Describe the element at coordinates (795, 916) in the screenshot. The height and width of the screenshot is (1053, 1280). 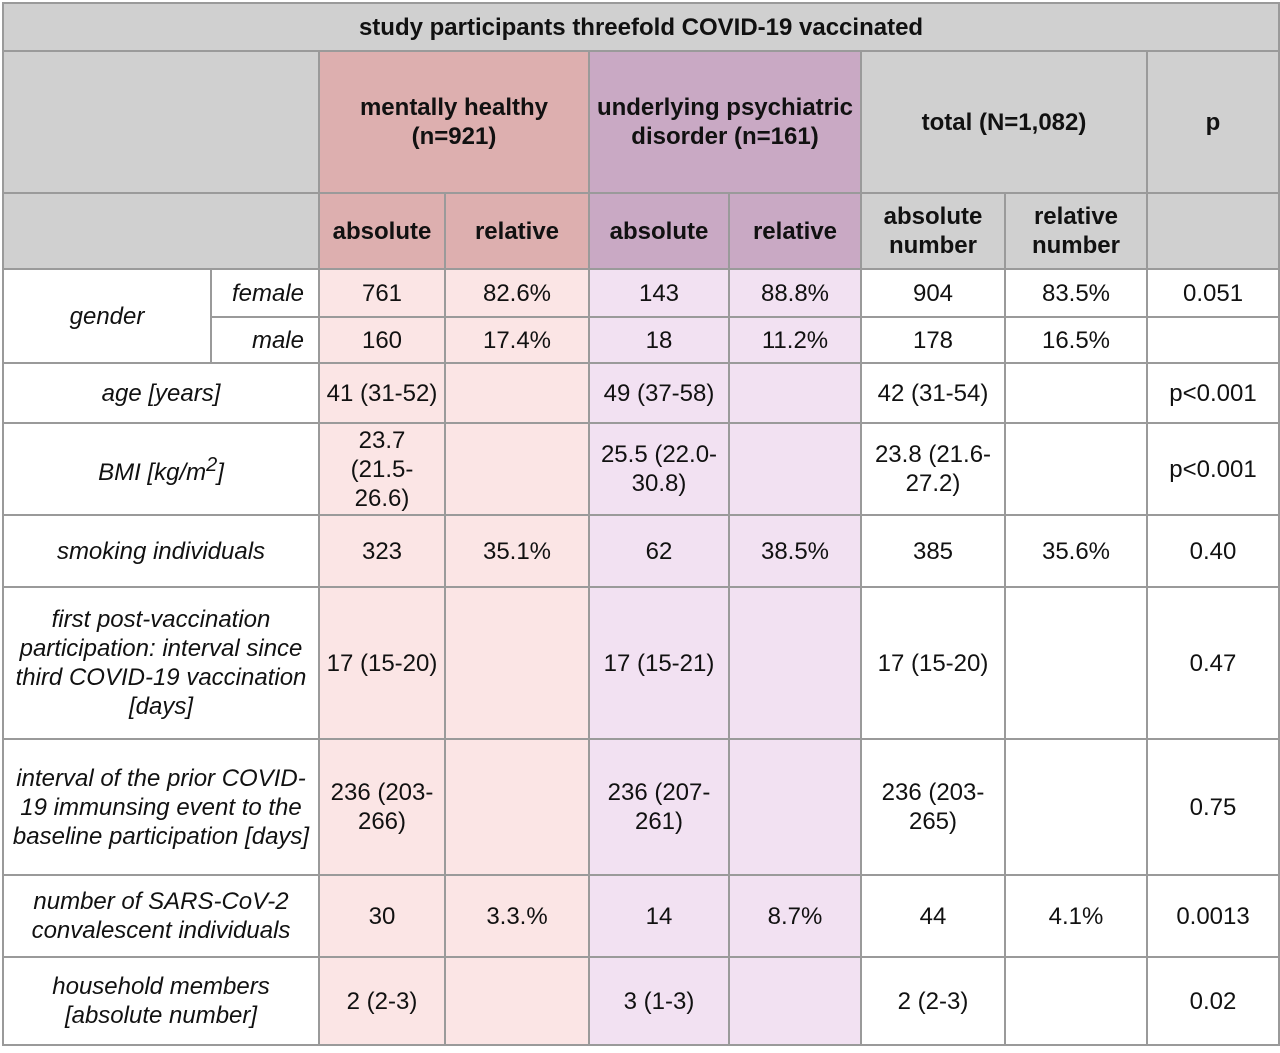
I see `cell-psych-relative: 8.7%` at that location.